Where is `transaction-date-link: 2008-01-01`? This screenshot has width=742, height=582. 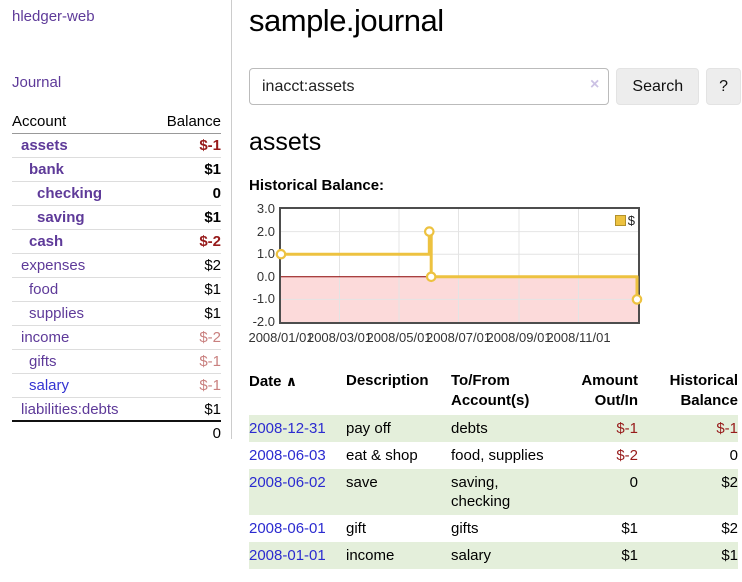 transaction-date-link: 2008-01-01 is located at coordinates (287, 555).